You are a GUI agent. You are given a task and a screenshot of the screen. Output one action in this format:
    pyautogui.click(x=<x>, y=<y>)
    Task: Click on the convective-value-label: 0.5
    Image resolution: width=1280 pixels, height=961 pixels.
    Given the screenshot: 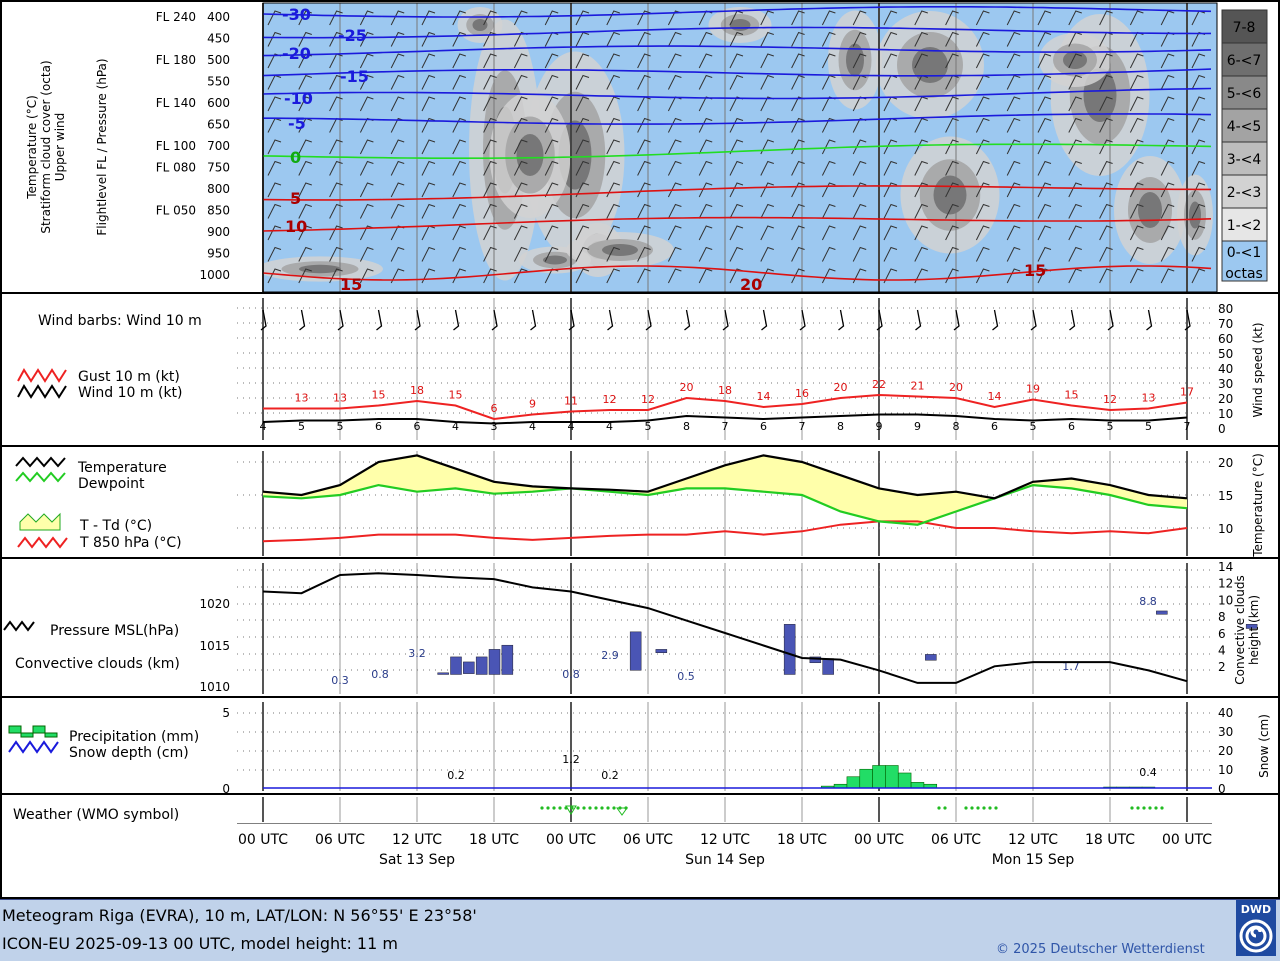 What is the action you would take?
    pyautogui.click(x=686, y=676)
    